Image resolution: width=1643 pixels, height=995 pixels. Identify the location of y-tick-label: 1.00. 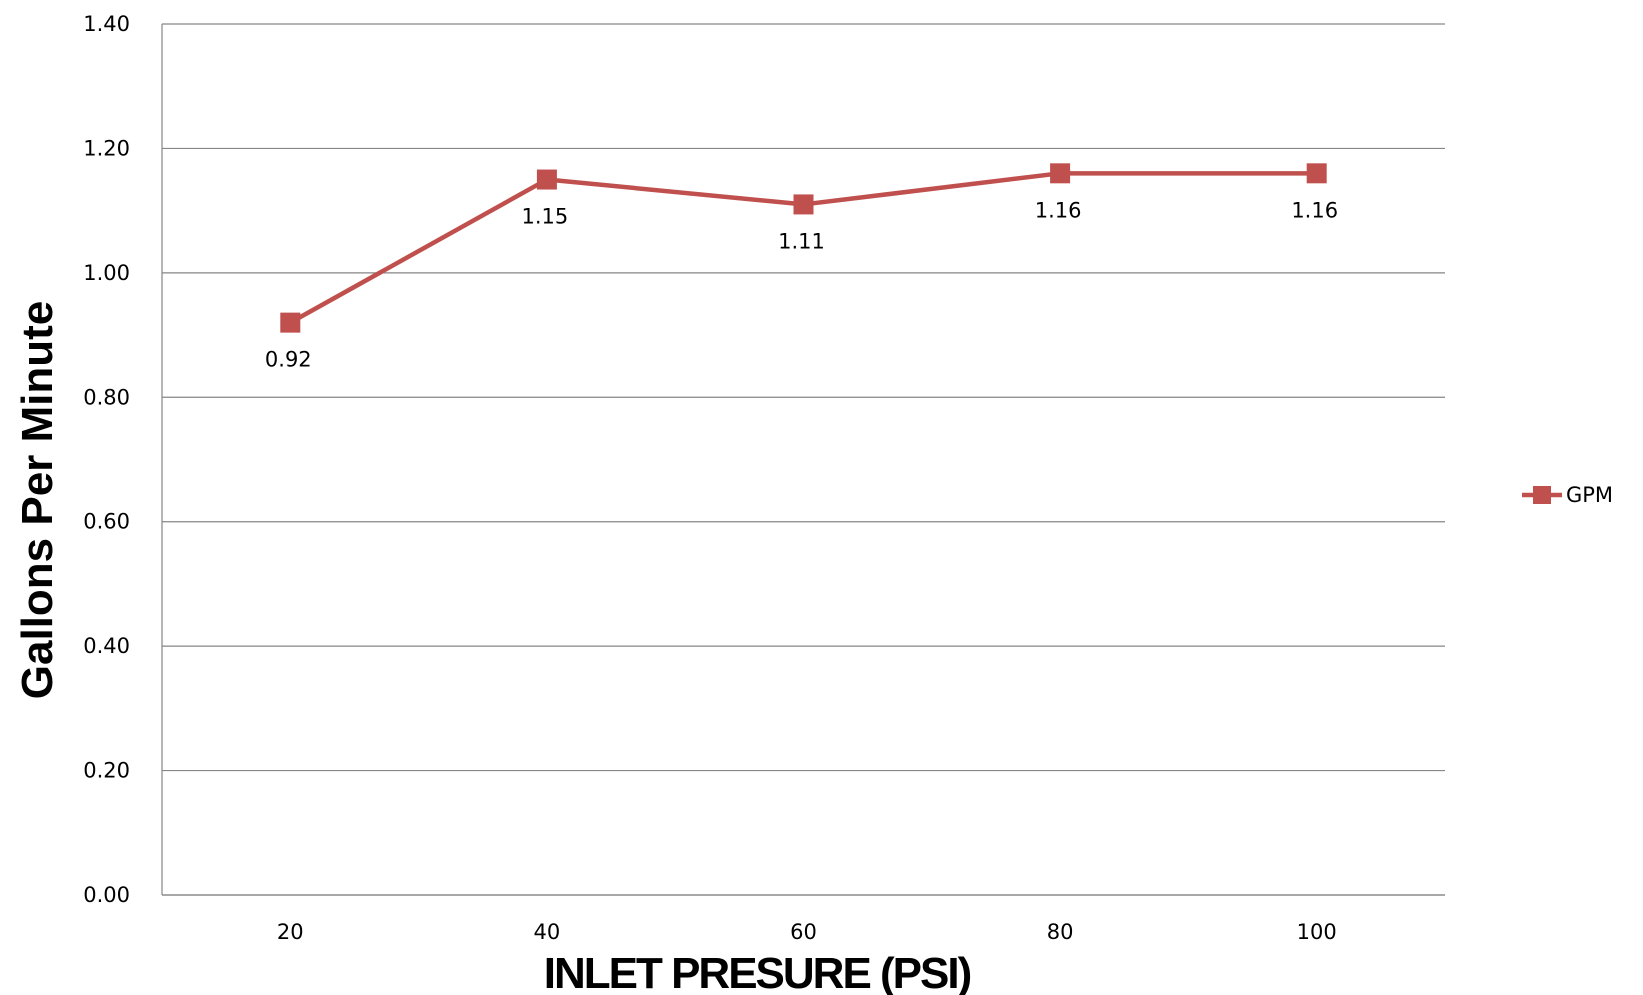
(106, 273).